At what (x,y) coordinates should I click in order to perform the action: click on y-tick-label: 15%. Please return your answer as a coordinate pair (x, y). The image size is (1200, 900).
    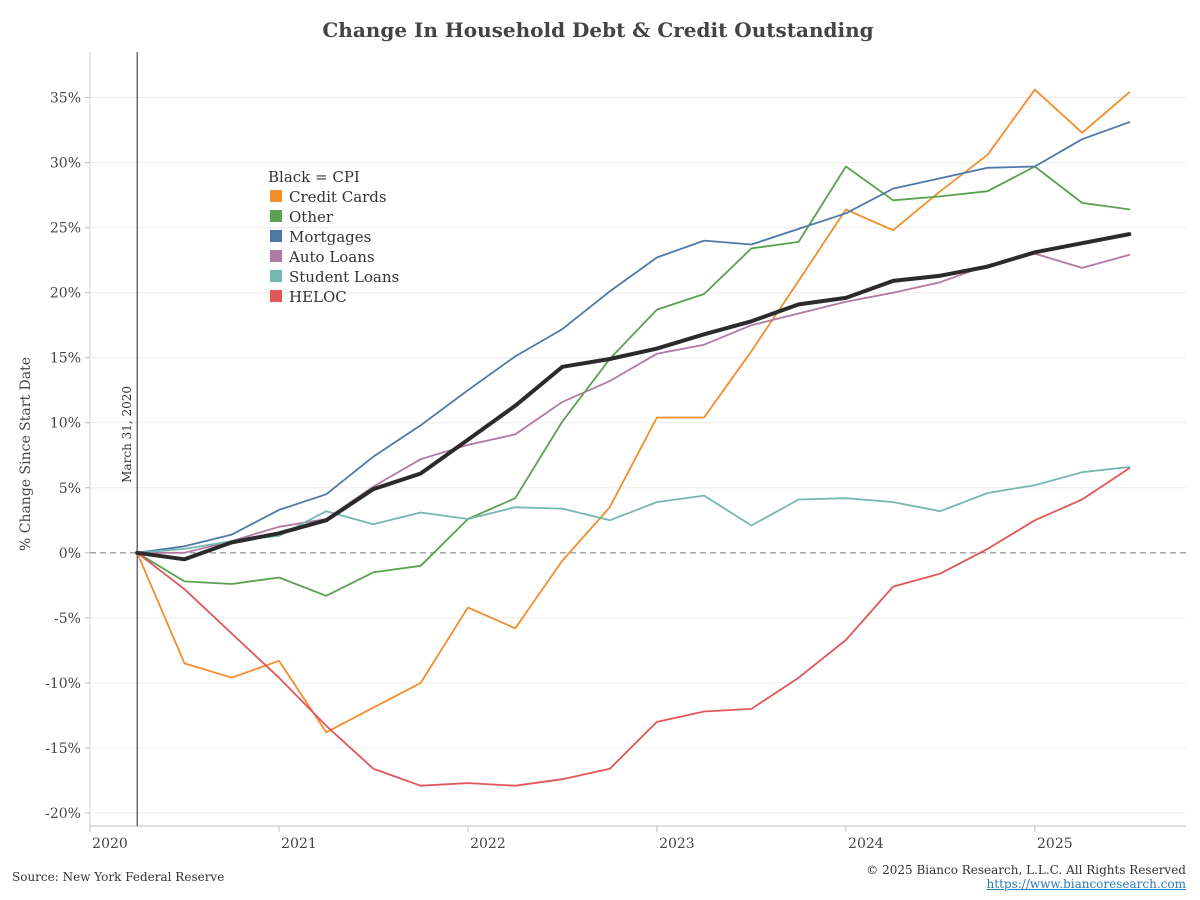
    Looking at the image, I should click on (65, 359).